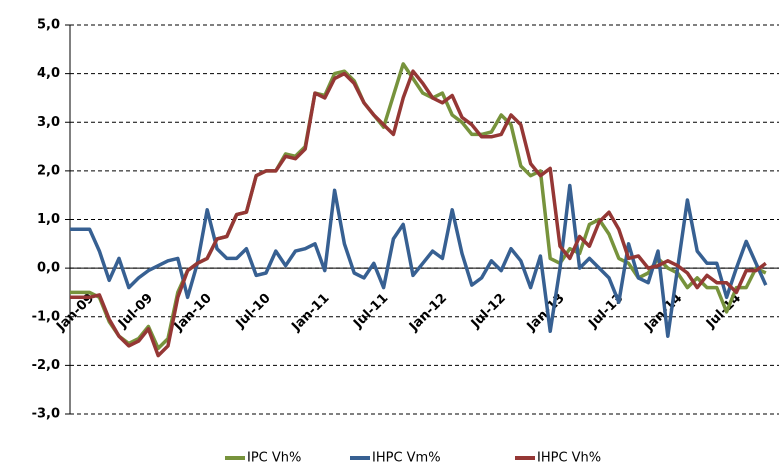 This screenshot has width=781, height=466. Describe the element at coordinates (48, 170) in the screenshot. I see `y-tick-label: 2,0` at that location.